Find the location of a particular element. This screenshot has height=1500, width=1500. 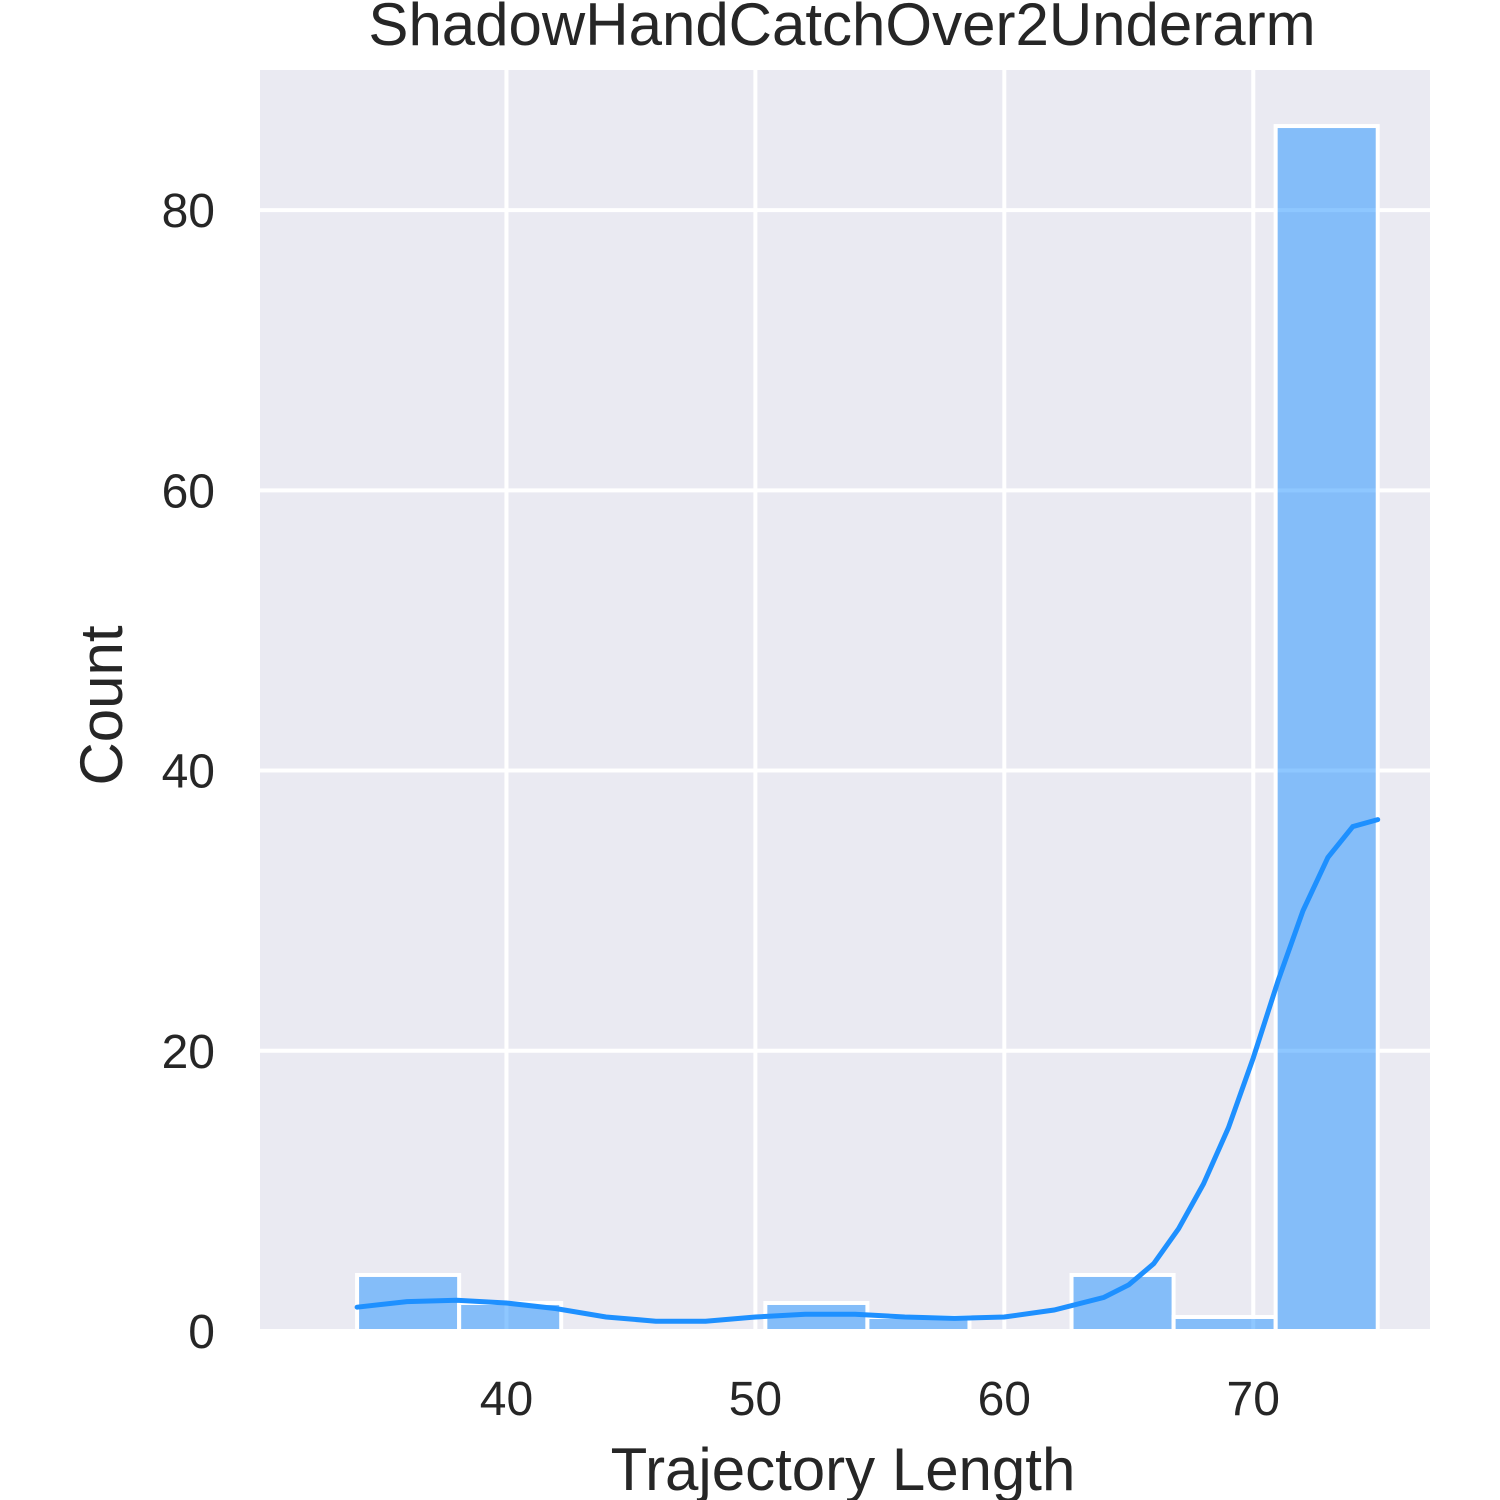

y-tick-label: 40 is located at coordinates (188, 772).